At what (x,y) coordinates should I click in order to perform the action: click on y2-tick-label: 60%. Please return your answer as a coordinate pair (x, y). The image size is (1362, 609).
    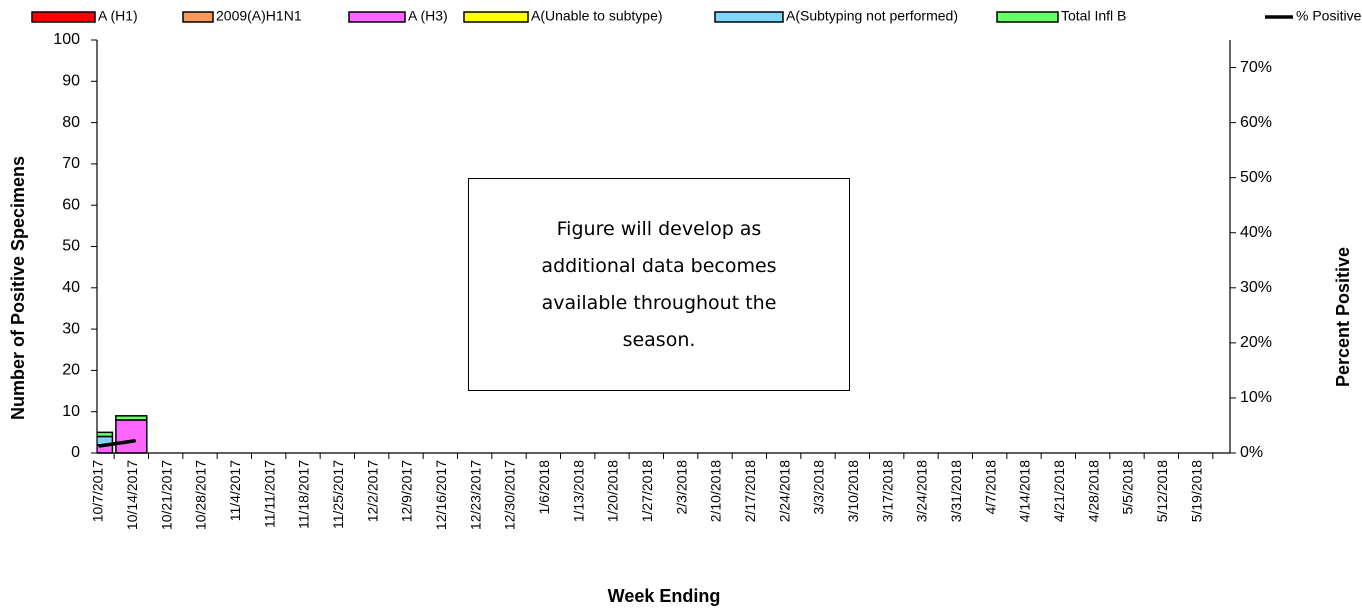
    Looking at the image, I should click on (1256, 122).